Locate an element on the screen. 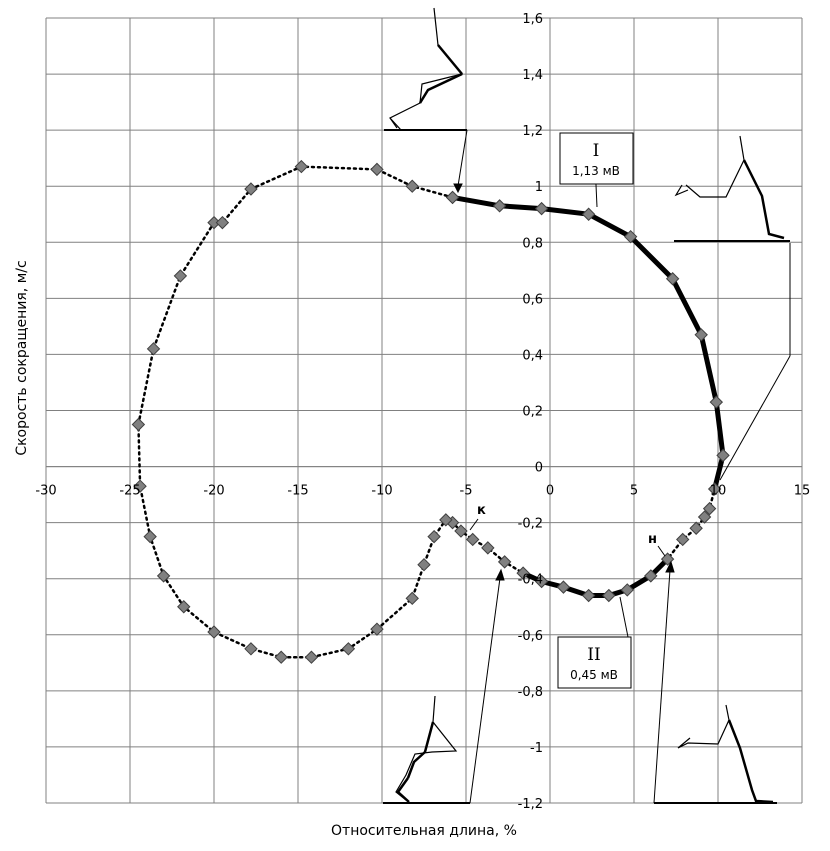 The image size is (830, 851). y-tick-label: -0,8 is located at coordinates (530, 692).